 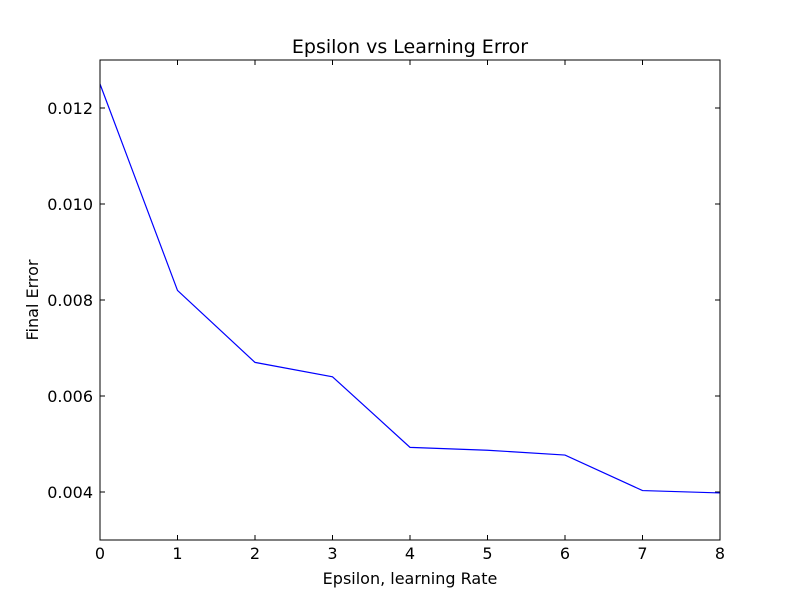 What do you see at coordinates (100, 553) in the screenshot?
I see `x-tick-label: 0` at bounding box center [100, 553].